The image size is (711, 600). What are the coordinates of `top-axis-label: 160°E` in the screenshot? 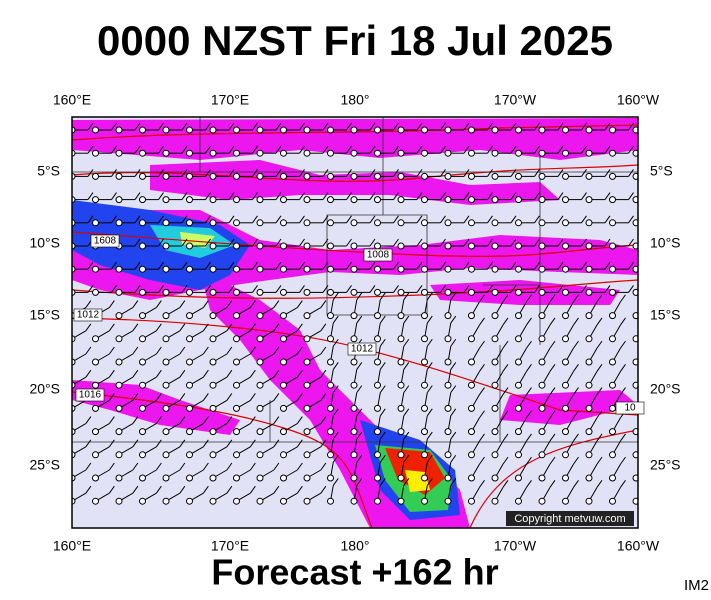 It's located at (72, 100).